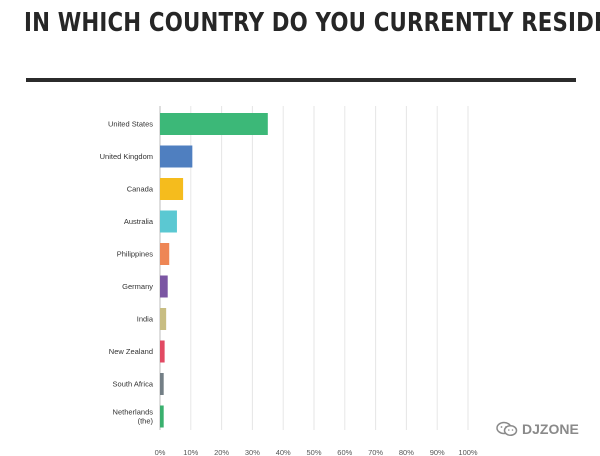 This screenshot has height=456, width=600. What do you see at coordinates (283, 452) in the screenshot?
I see `x-tick-label: 40%` at bounding box center [283, 452].